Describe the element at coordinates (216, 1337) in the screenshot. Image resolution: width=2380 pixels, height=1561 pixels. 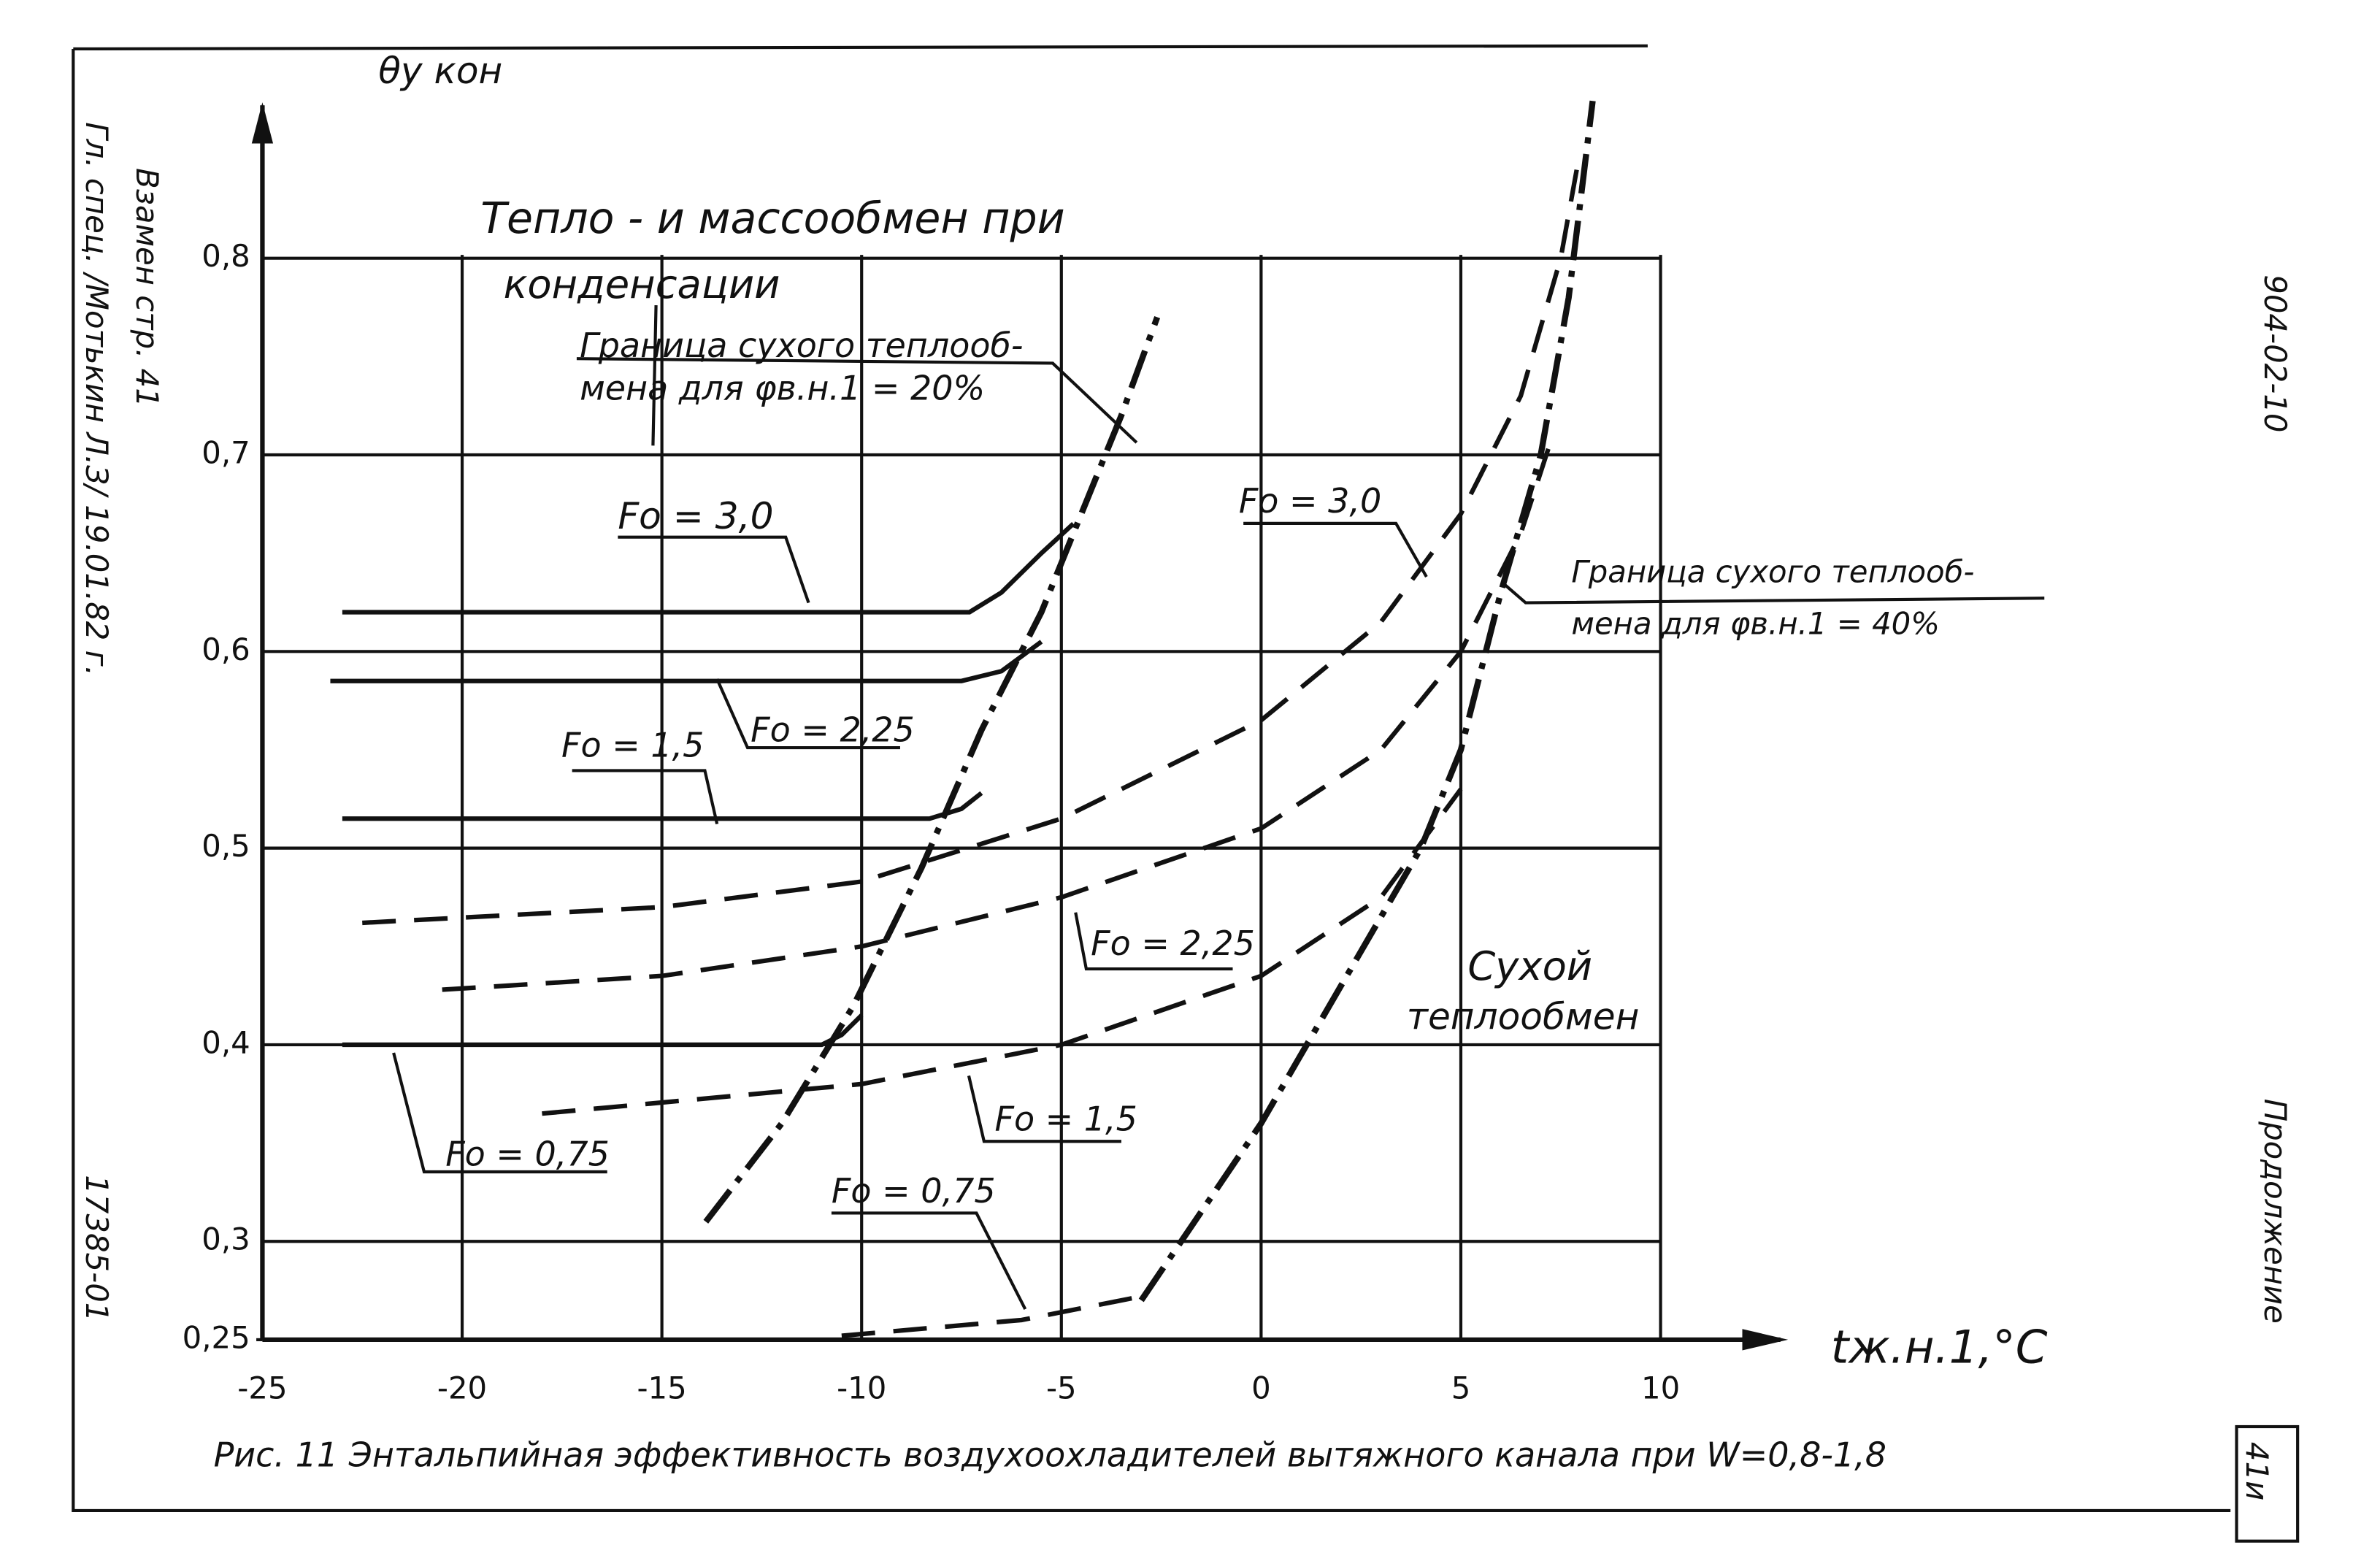
I see `y-tick-label: 0,25` at that location.